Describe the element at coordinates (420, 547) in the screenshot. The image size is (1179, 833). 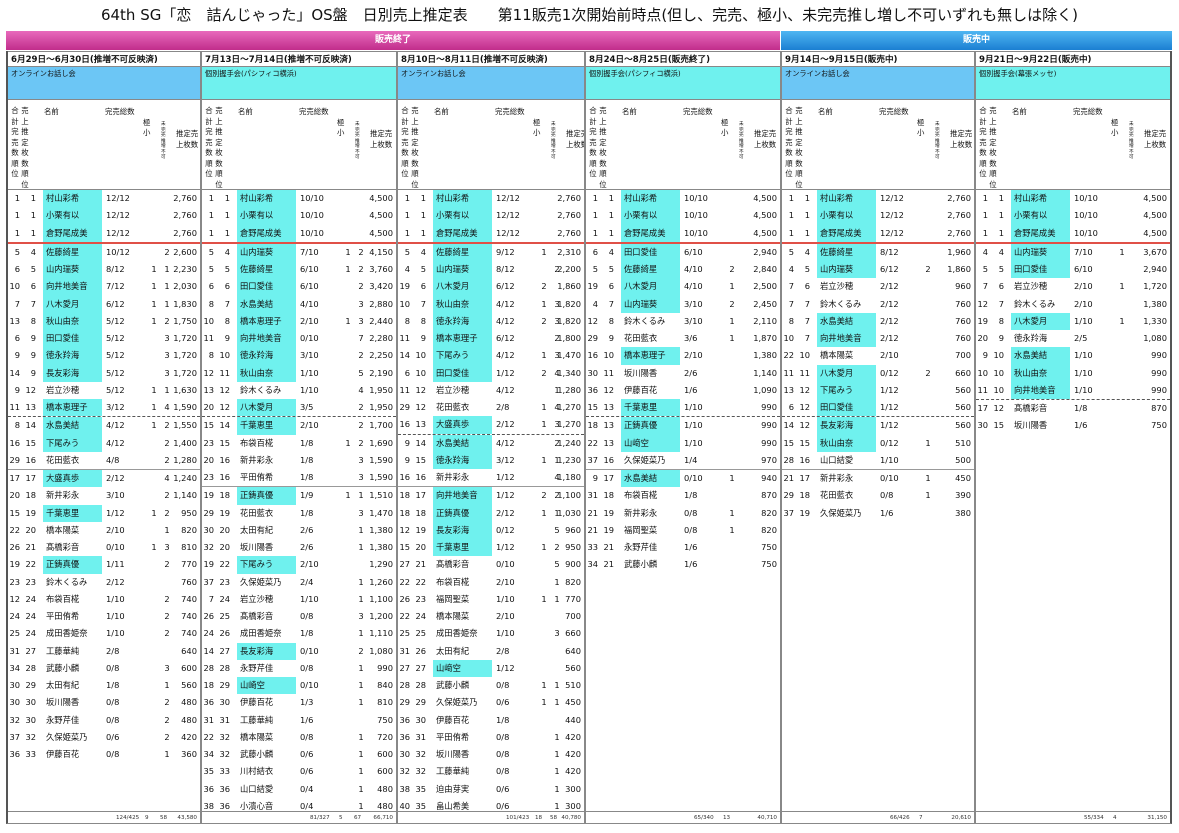
I see `sales-rank: 20` at that location.